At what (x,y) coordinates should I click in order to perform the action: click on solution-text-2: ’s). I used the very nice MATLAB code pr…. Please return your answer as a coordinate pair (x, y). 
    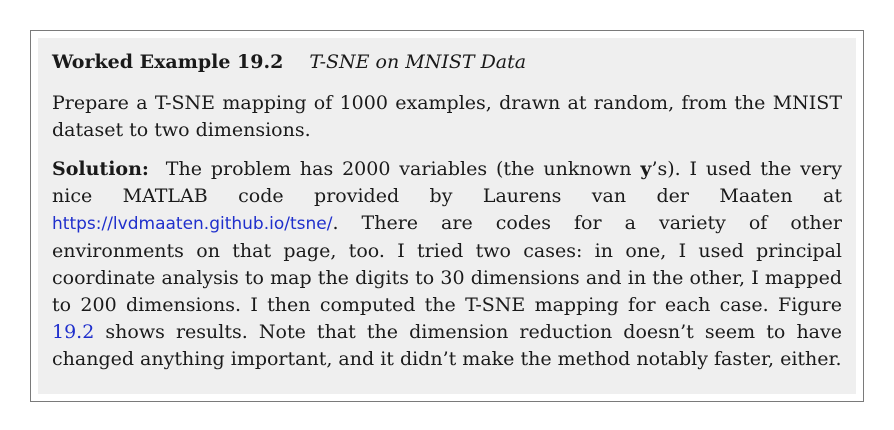
    Looking at the image, I should click on (447, 182).